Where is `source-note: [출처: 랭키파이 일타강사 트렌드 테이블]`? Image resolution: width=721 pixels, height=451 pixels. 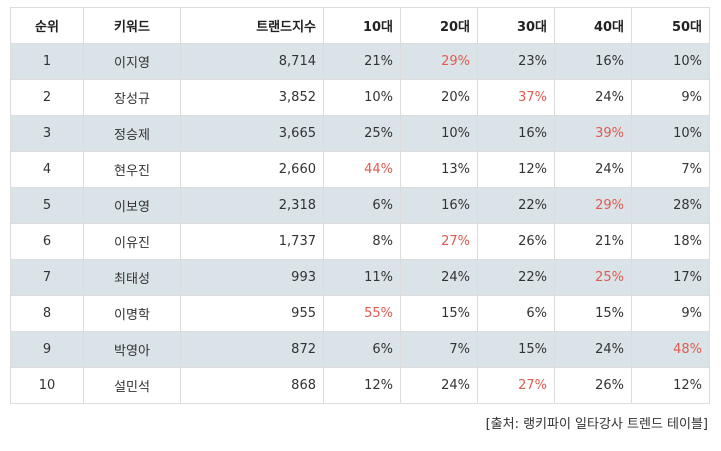 source-note: [출처: 랭키파이 일타강사 트렌드 테이블] is located at coordinates (596, 424).